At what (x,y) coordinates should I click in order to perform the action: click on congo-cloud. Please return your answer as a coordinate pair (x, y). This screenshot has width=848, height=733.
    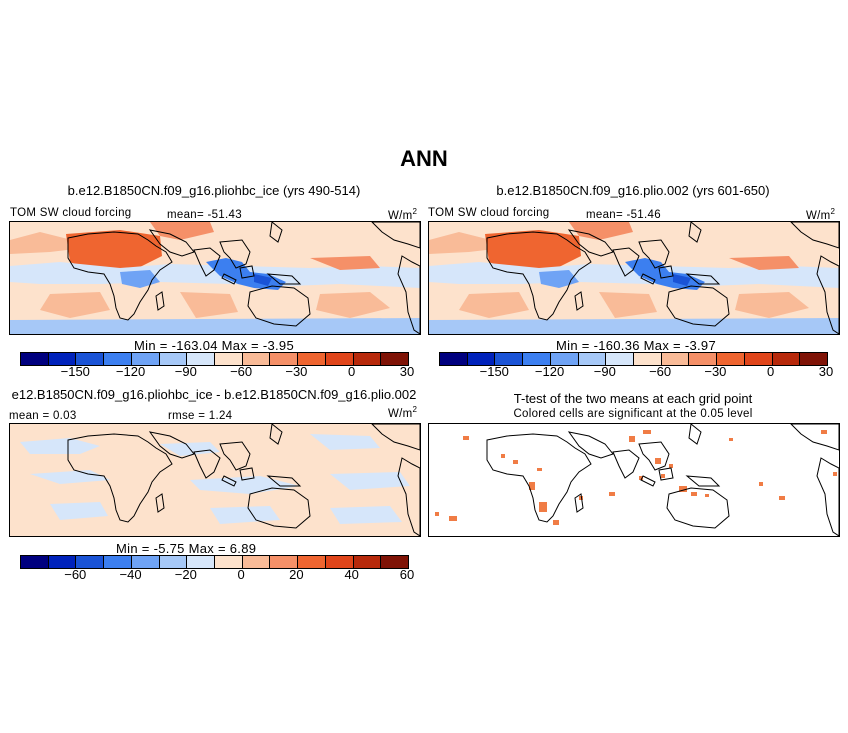
    Looking at the image, I should click on (559, 279).